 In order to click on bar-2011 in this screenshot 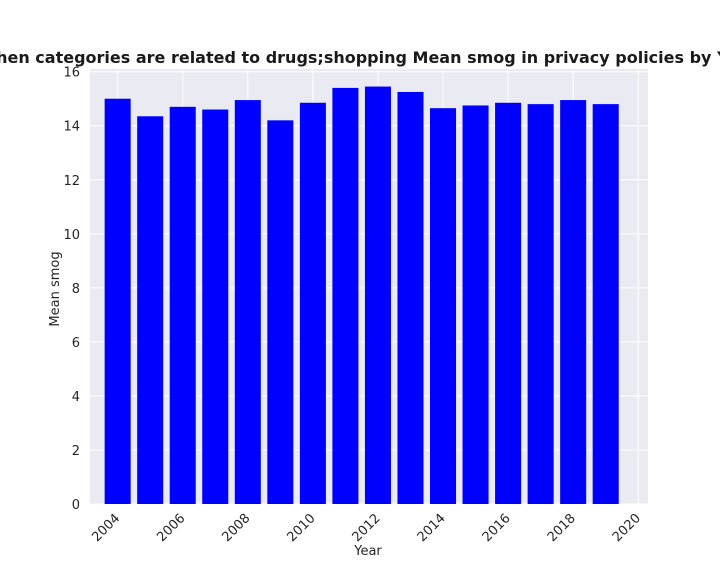, I will do `click(345, 296)`.